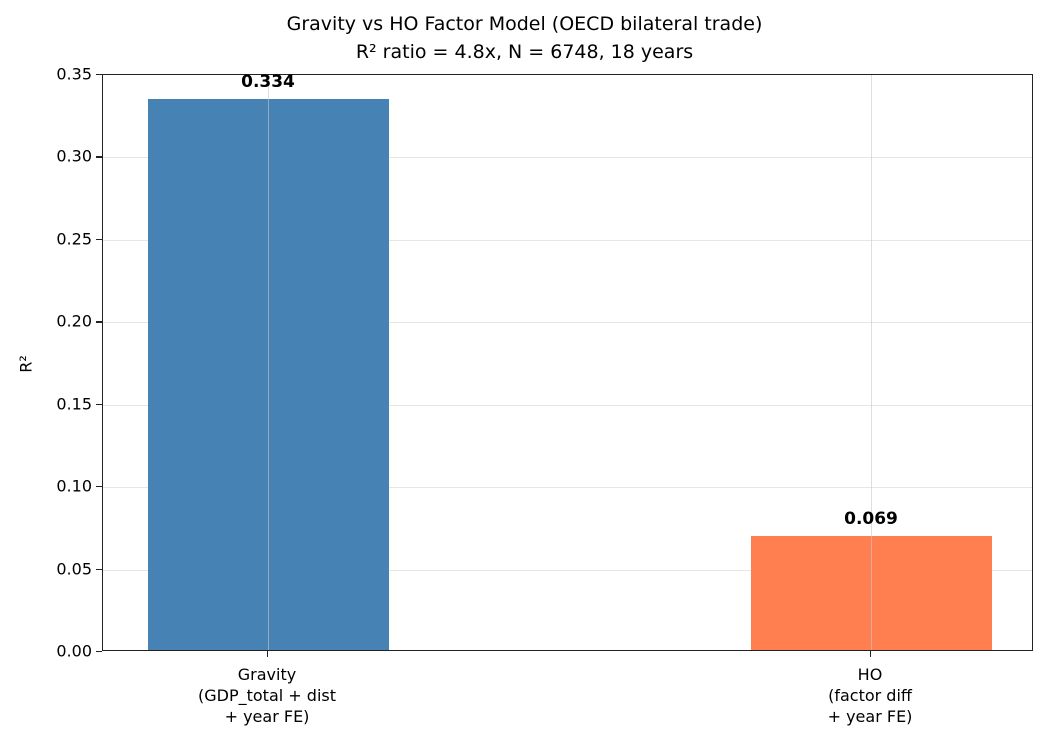  What do you see at coordinates (74, 404) in the screenshot?
I see `y-tick-label: 0.15` at bounding box center [74, 404].